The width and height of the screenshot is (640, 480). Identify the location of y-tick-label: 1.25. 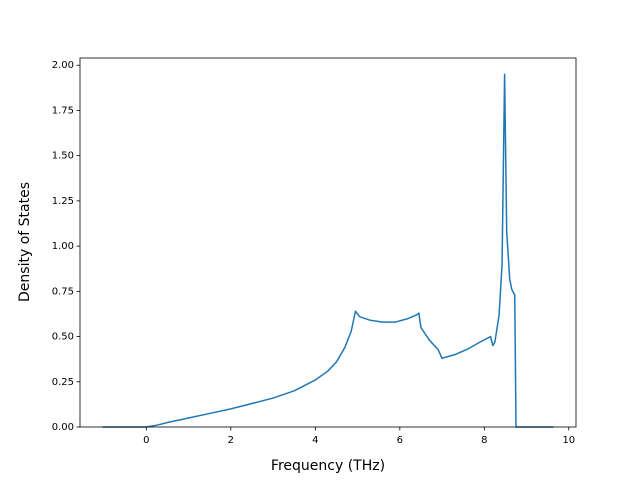
(63, 201).